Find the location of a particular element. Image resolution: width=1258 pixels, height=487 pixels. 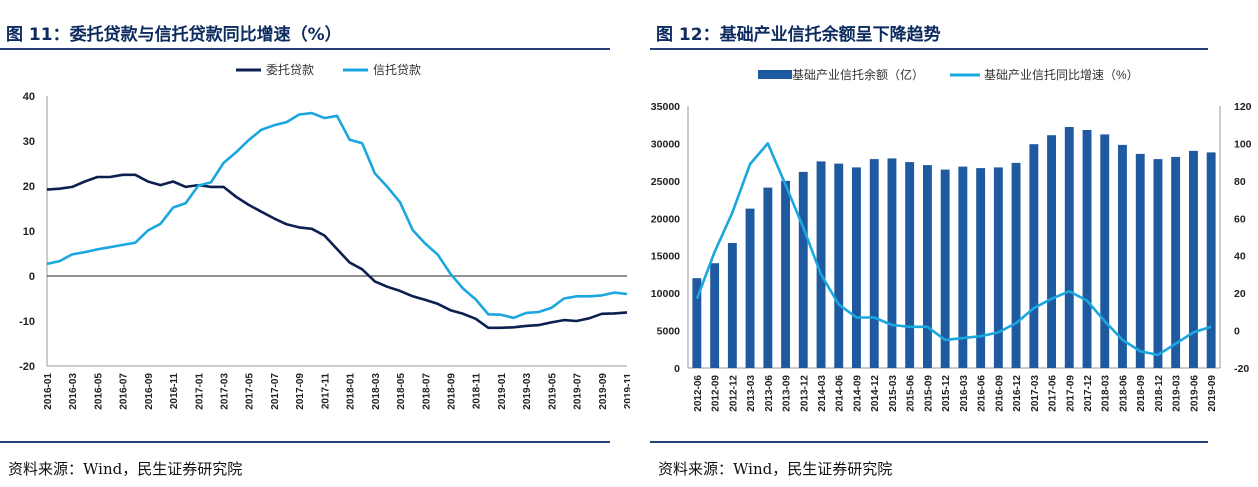

x-tick-label: 2014-06 is located at coordinates (840, 393).